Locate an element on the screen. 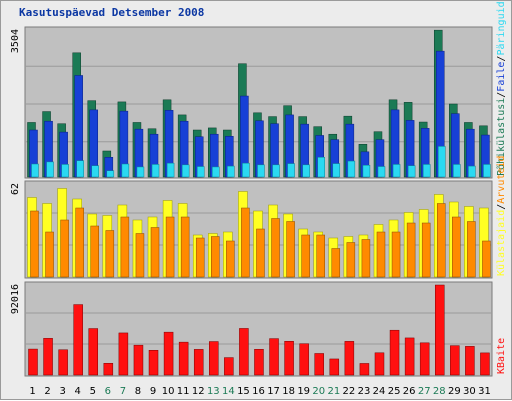 The image size is (512, 401). x-tick-day-26: 26 is located at coordinates (409, 391).